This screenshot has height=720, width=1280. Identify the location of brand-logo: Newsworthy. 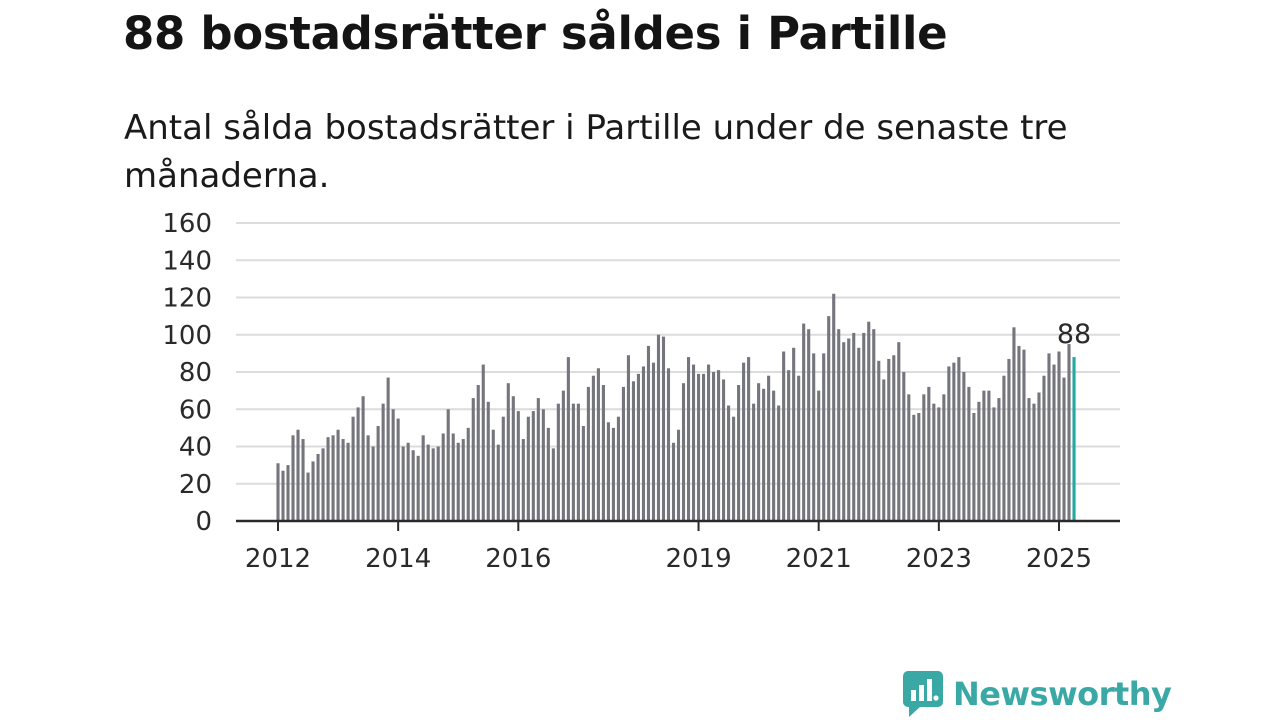
(1037, 694).